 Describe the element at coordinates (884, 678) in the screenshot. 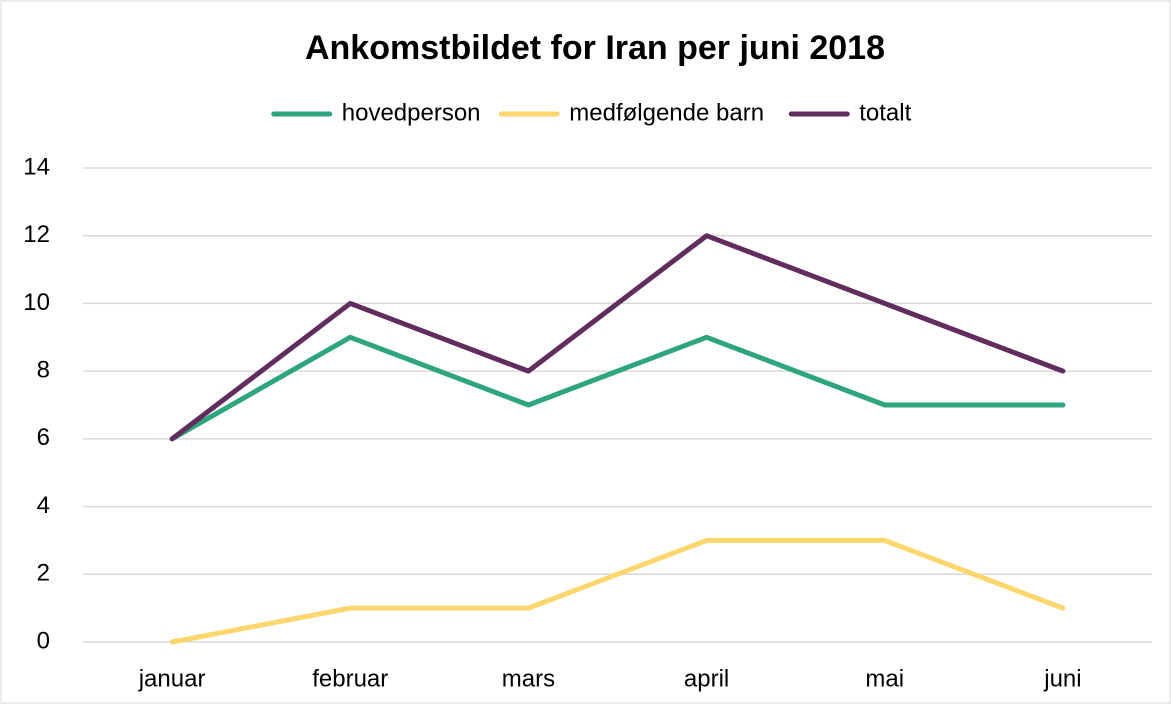

I see `x-tick-label: mai` at that location.